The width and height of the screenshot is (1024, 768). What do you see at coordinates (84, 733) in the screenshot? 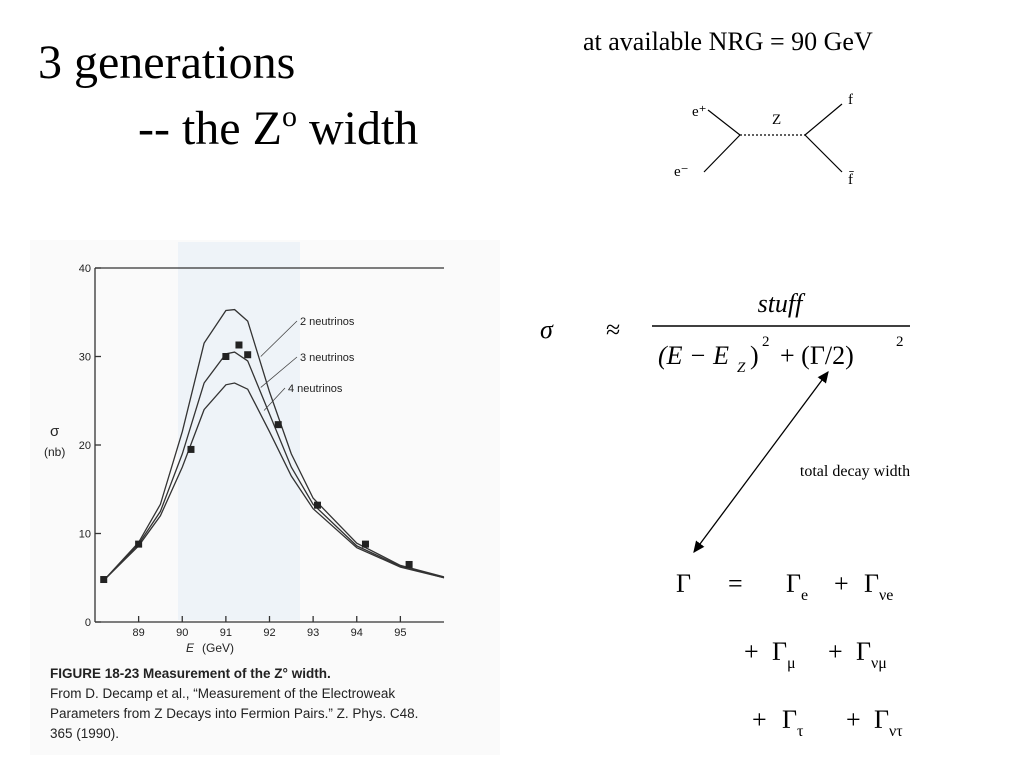
I see `caption-line: 365 (1990).` at bounding box center [84, 733].